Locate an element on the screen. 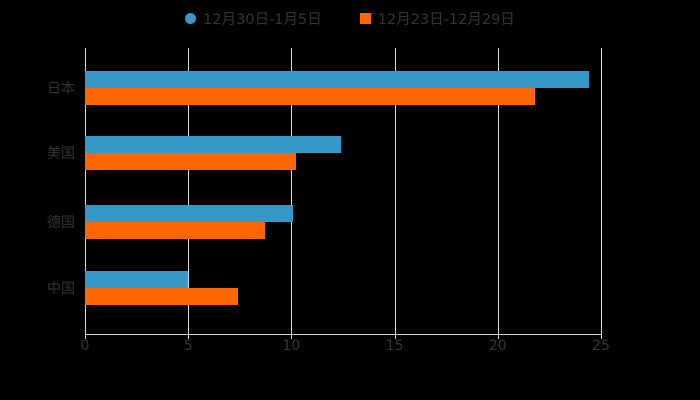 This screenshot has height=400, width=700. x-tick-label: 20 is located at coordinates (497, 346).